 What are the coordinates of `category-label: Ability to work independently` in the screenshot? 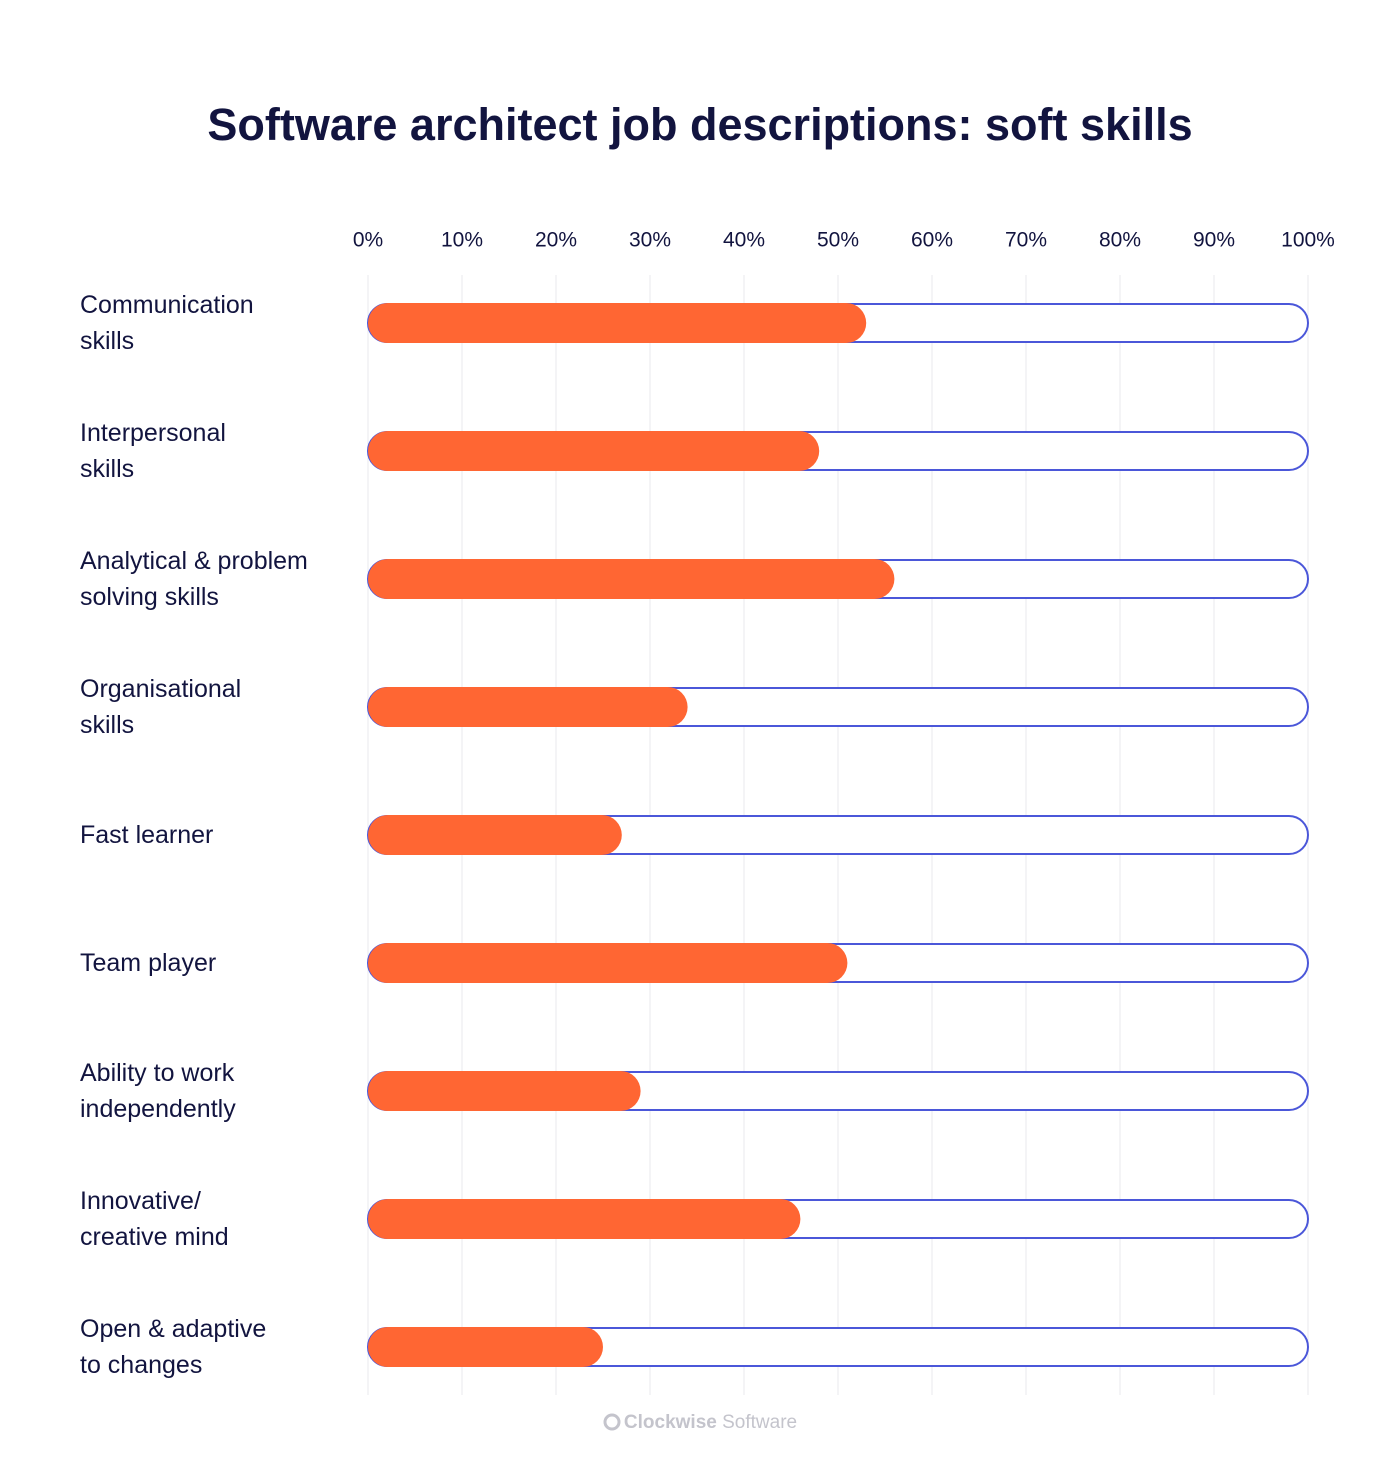 It's located at (158, 1091).